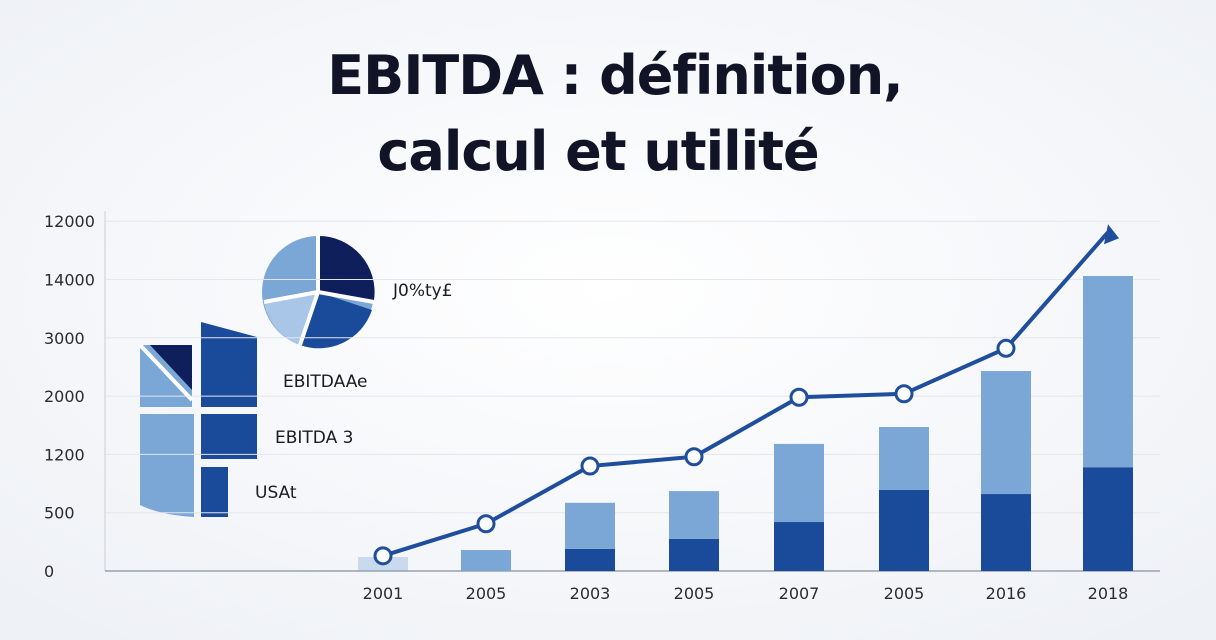 The height and width of the screenshot is (640, 1216). Describe the element at coordinates (64, 396) in the screenshot. I see `y-tick-label: 2000` at that location.